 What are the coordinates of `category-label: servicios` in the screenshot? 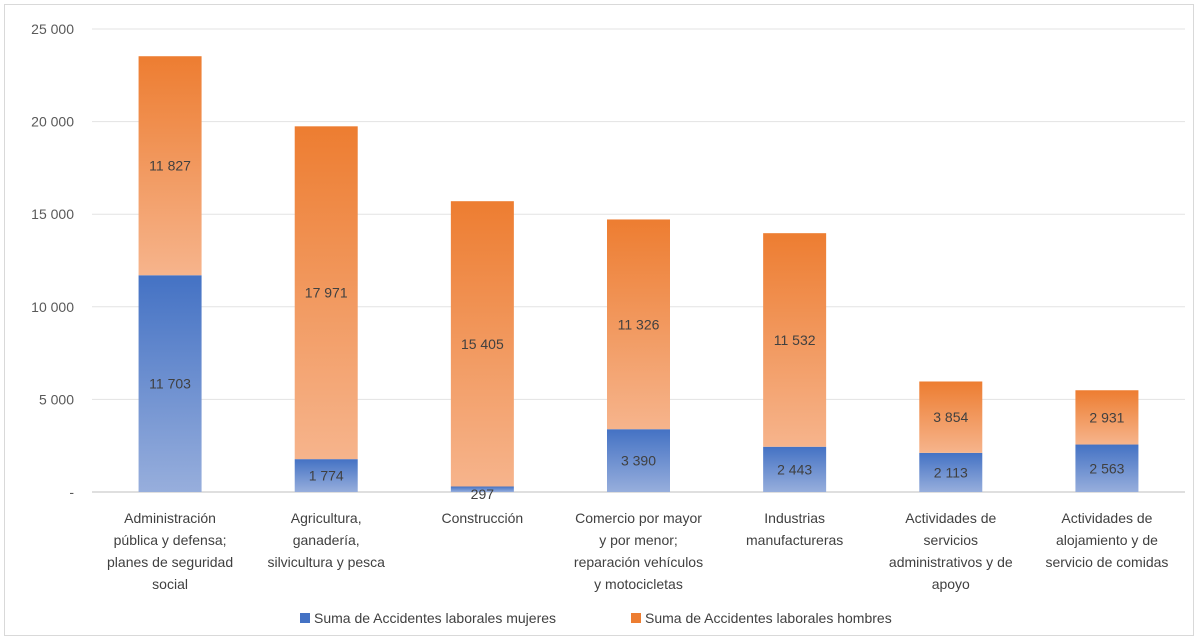 It's located at (951, 540).